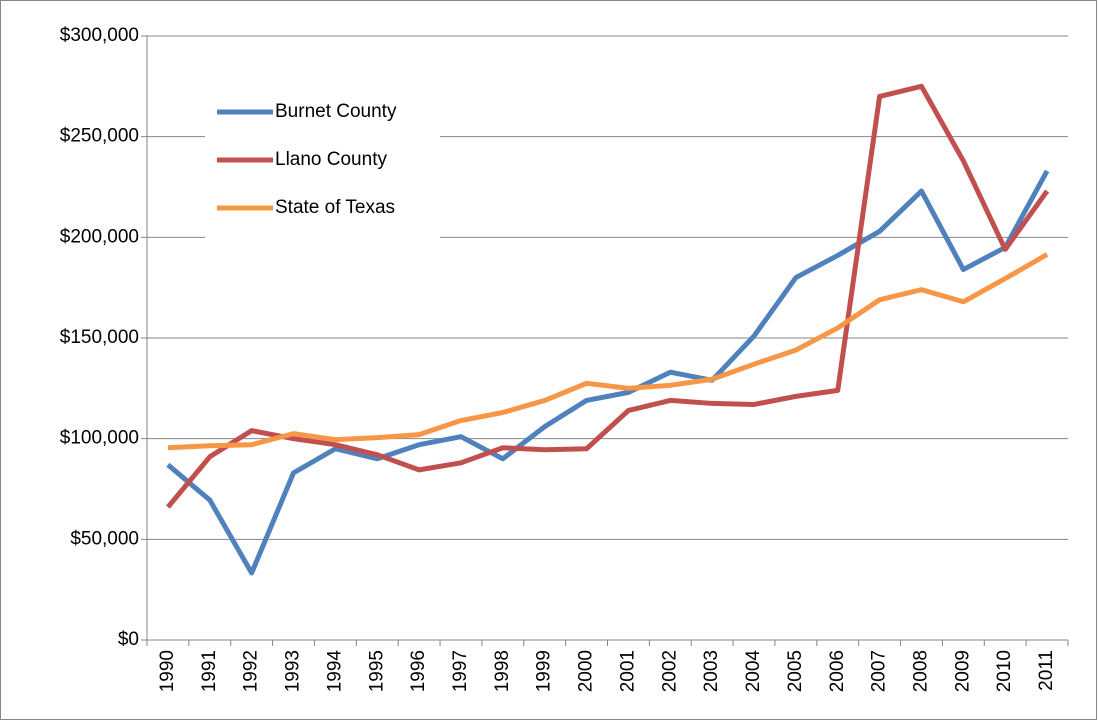 This screenshot has width=1098, height=726. Describe the element at coordinates (99, 136) in the screenshot. I see `y-tick-label: $250,000` at that location.